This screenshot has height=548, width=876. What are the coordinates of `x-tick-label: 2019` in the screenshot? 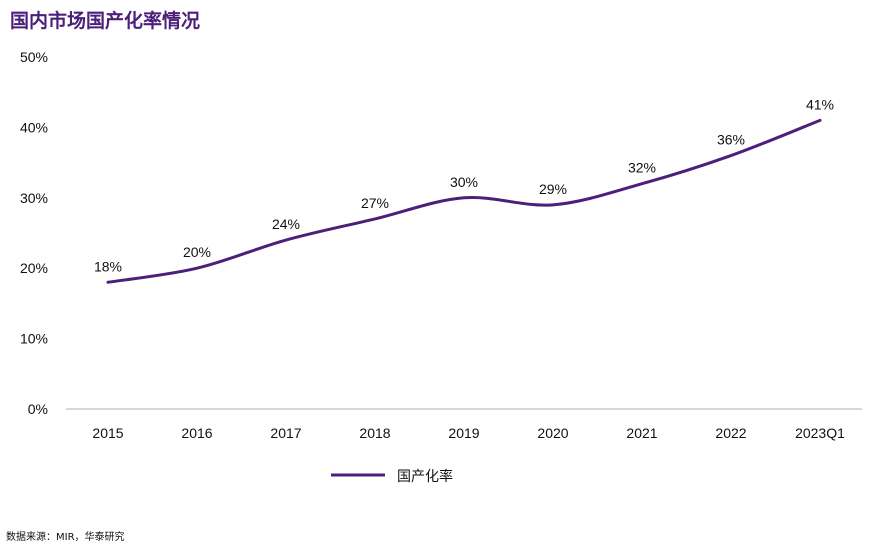 It's located at (463, 433).